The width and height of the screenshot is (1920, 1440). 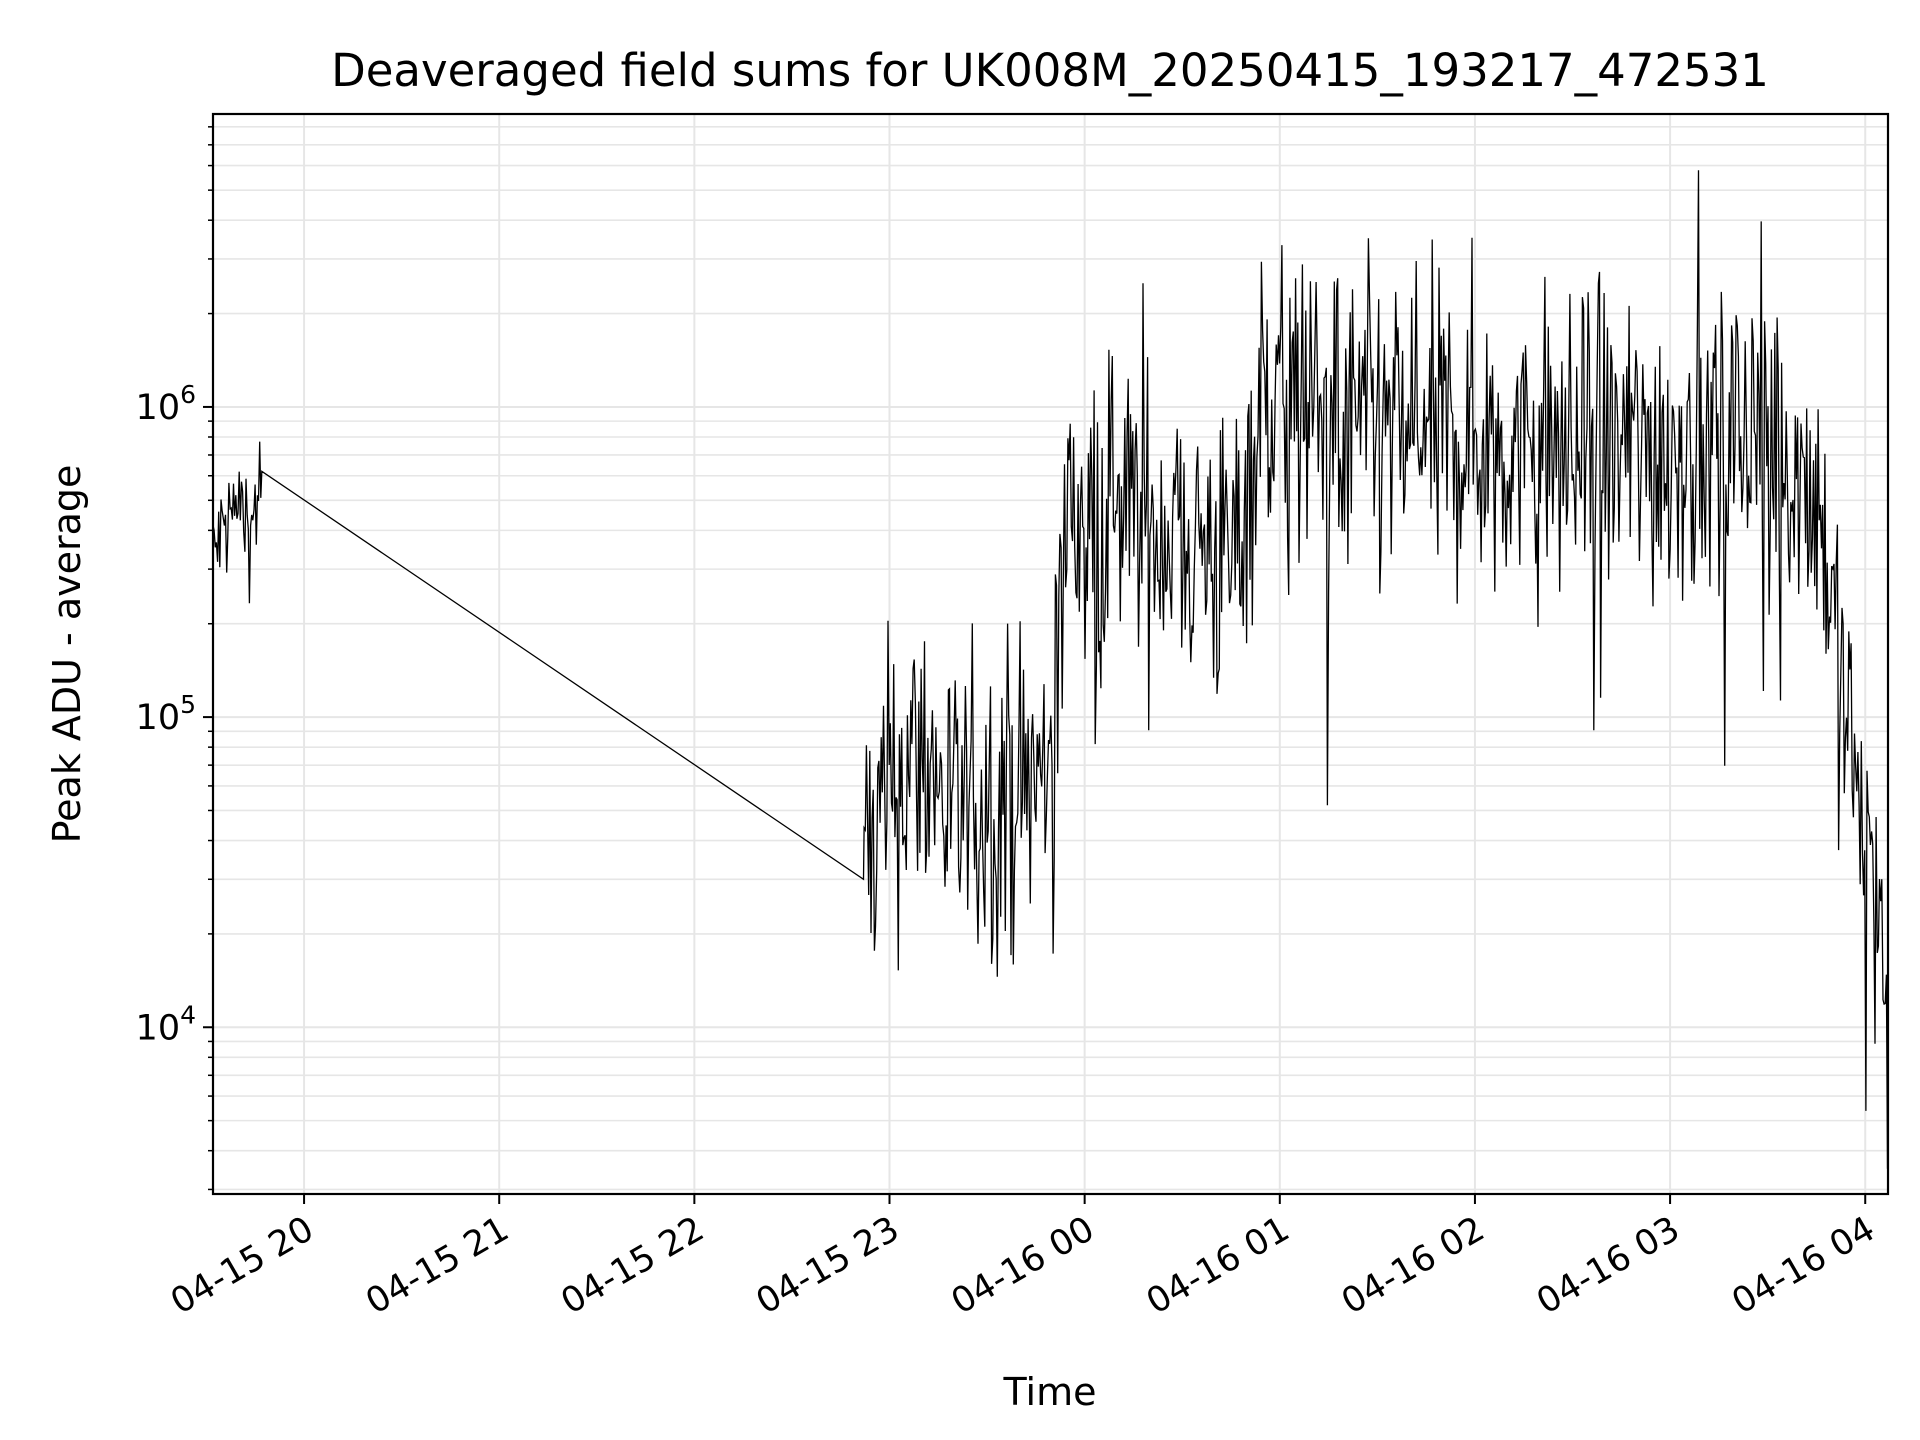 What do you see at coordinates (242, 1265) in the screenshot?
I see `x-tick-label: 04-15 20` at bounding box center [242, 1265].